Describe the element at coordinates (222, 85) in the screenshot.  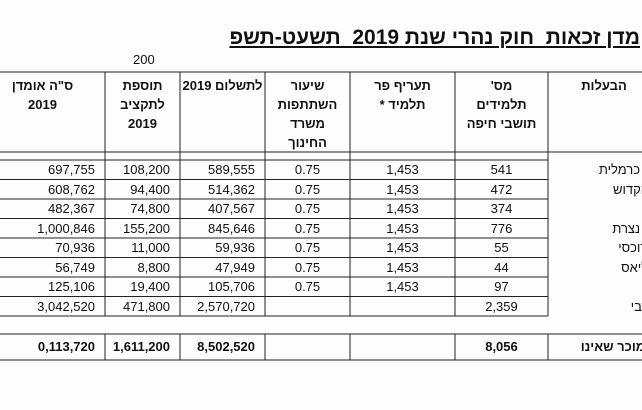
I see `column-header: לתשלום 2019` at that location.